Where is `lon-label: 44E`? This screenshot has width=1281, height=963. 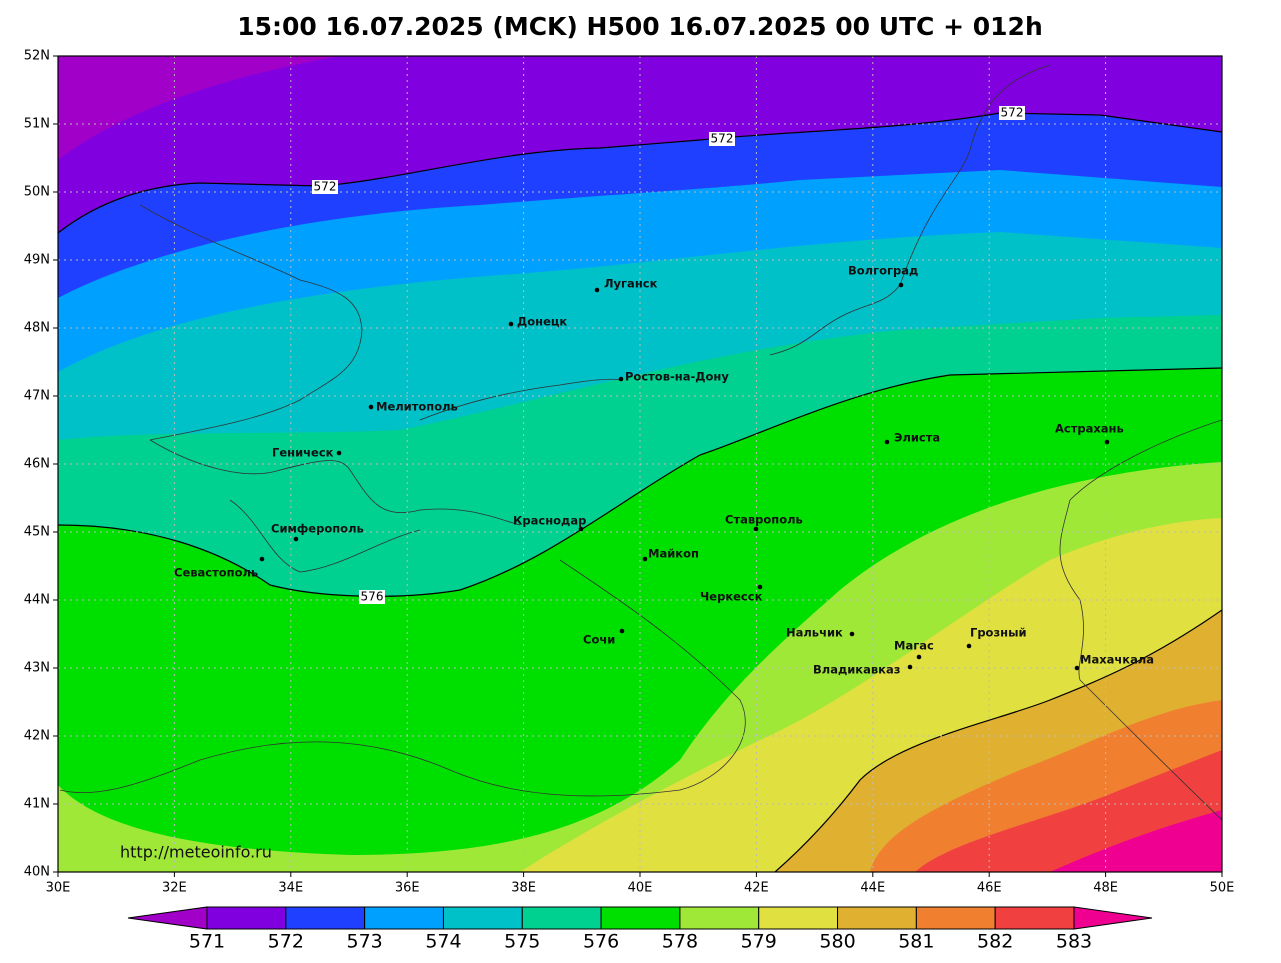
lon-label: 44E is located at coordinates (872, 888).